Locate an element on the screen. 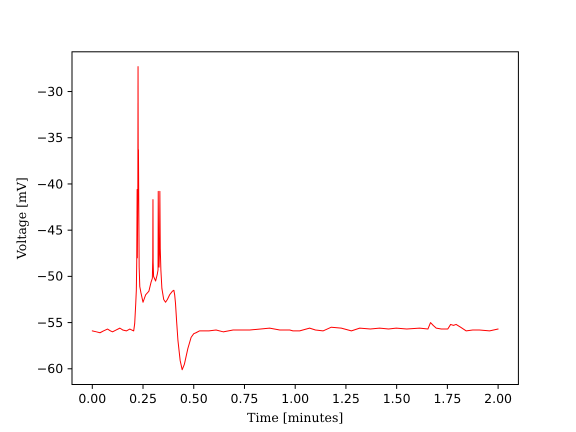 Image resolution: width=576 pixels, height=432 pixels. y-tick-label: −55 is located at coordinates (50, 322).